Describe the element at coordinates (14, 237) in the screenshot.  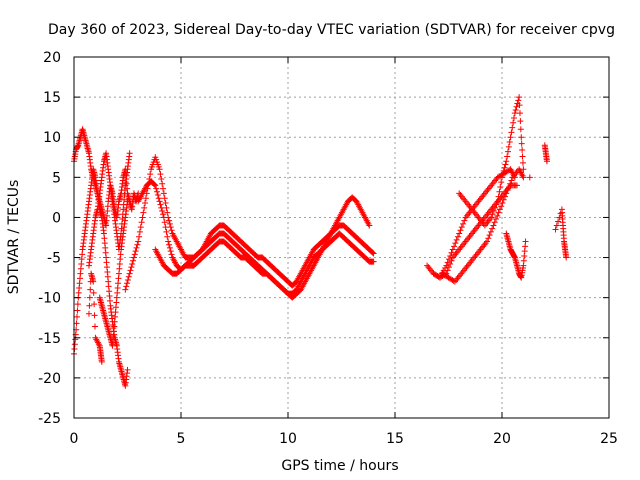
I see `y-axis-label: SDTVAR / TECUs` at that location.